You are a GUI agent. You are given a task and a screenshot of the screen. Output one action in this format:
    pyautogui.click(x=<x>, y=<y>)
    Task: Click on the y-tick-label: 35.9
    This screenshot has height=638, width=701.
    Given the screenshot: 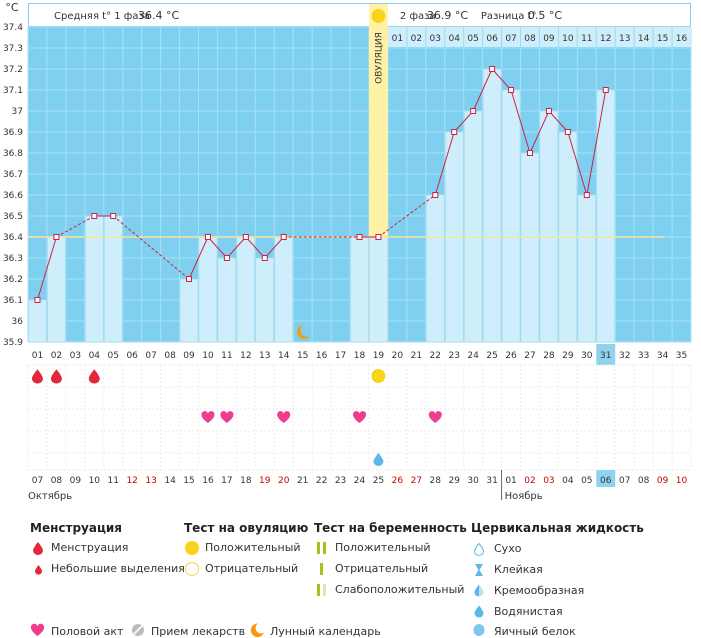 What is the action you would take?
    pyautogui.click(x=13, y=343)
    